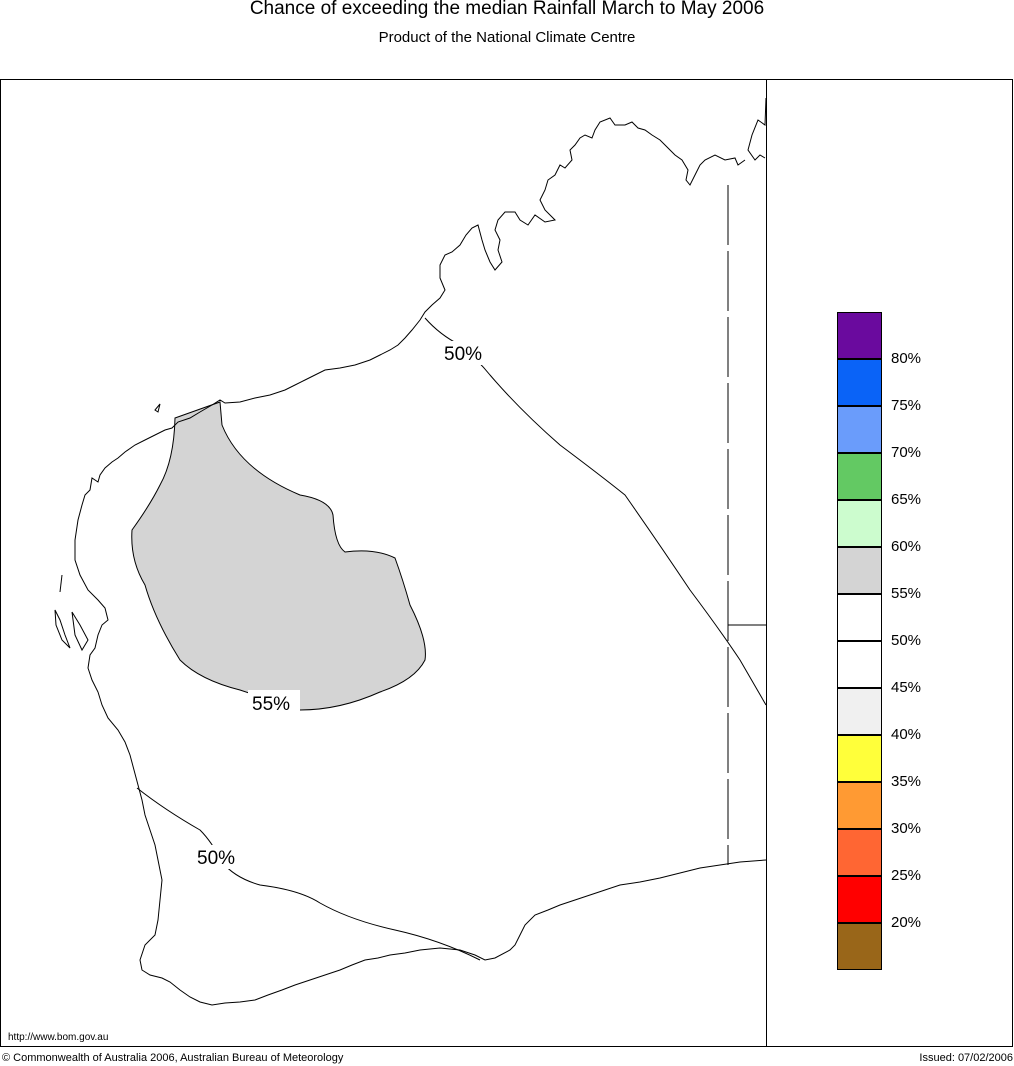 The image size is (1014, 1066). Describe the element at coordinates (906, 358) in the screenshot. I see `legend-label: 80%` at that location.